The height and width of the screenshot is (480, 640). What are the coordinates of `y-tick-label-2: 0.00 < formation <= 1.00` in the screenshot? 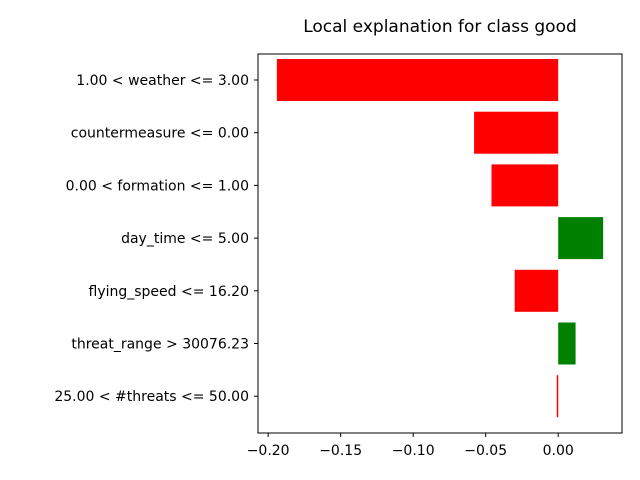 It's located at (157, 186).